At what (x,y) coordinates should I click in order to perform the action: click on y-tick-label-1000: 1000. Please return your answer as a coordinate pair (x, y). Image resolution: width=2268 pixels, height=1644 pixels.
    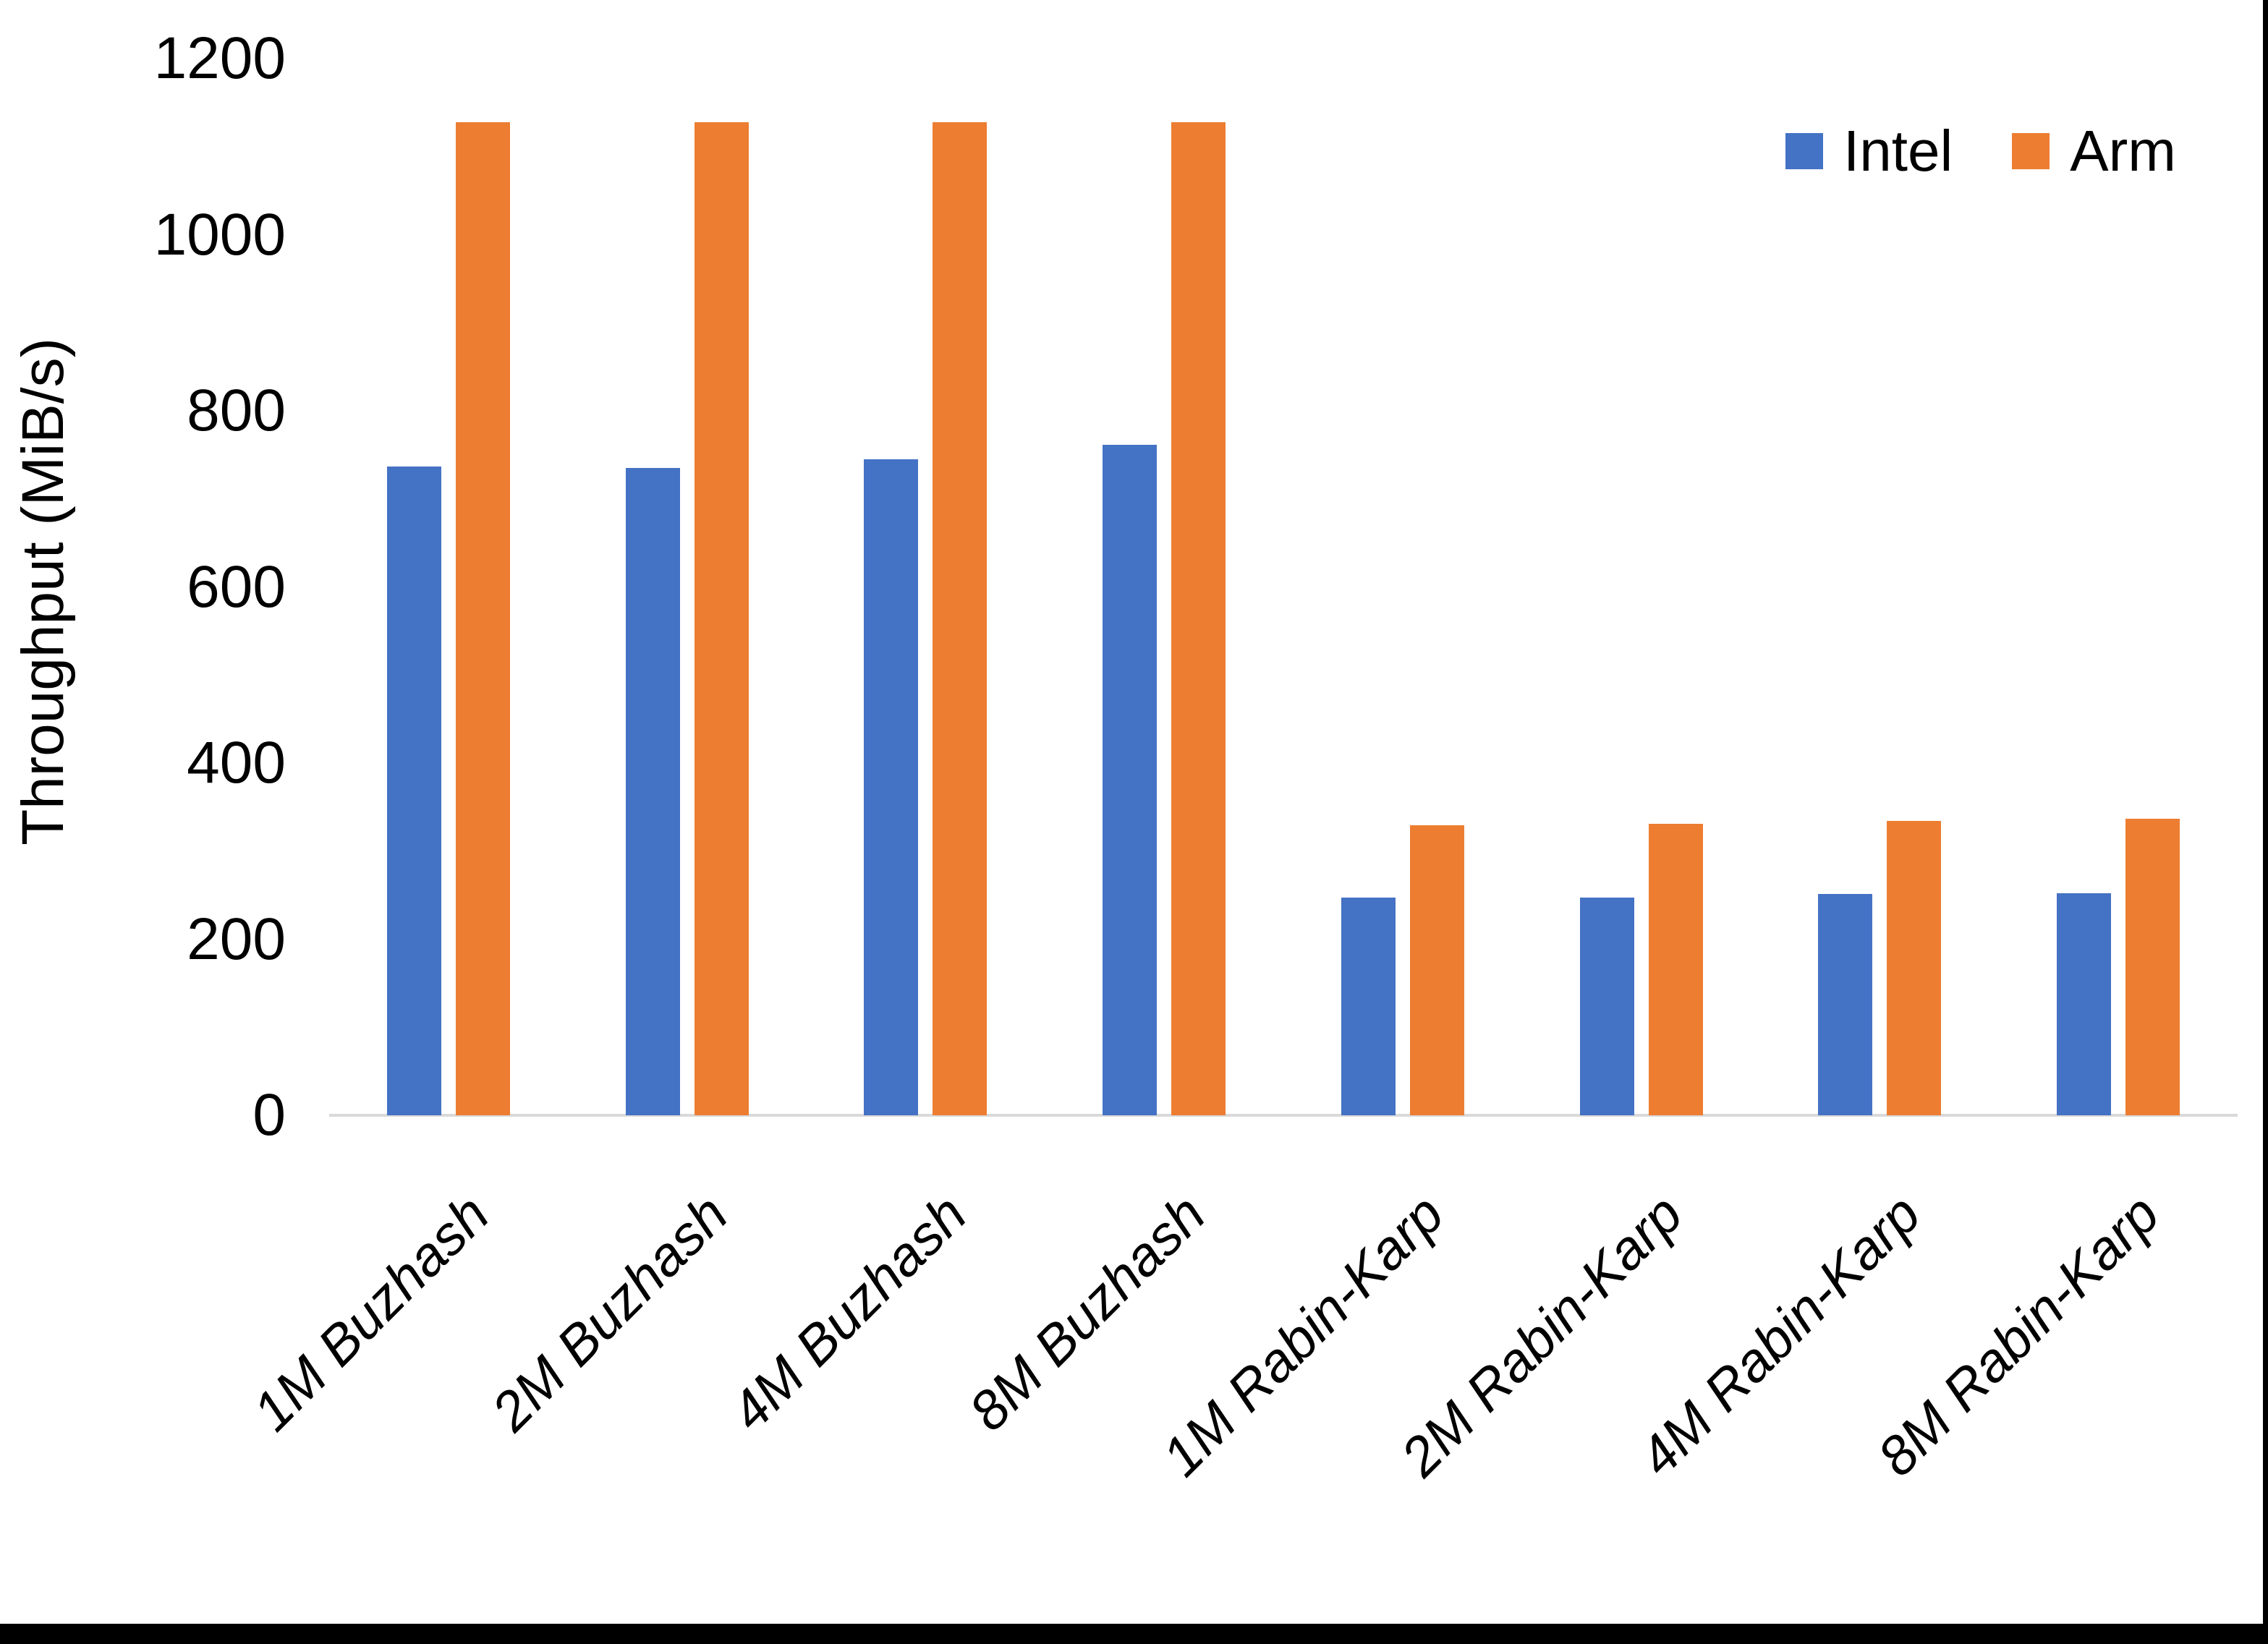
    Looking at the image, I should click on (219, 234).